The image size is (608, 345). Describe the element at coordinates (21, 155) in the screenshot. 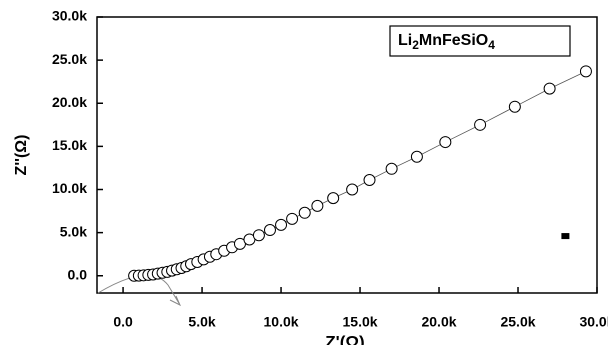

I see `y-axis-label: Z''(Ω)` at that location.